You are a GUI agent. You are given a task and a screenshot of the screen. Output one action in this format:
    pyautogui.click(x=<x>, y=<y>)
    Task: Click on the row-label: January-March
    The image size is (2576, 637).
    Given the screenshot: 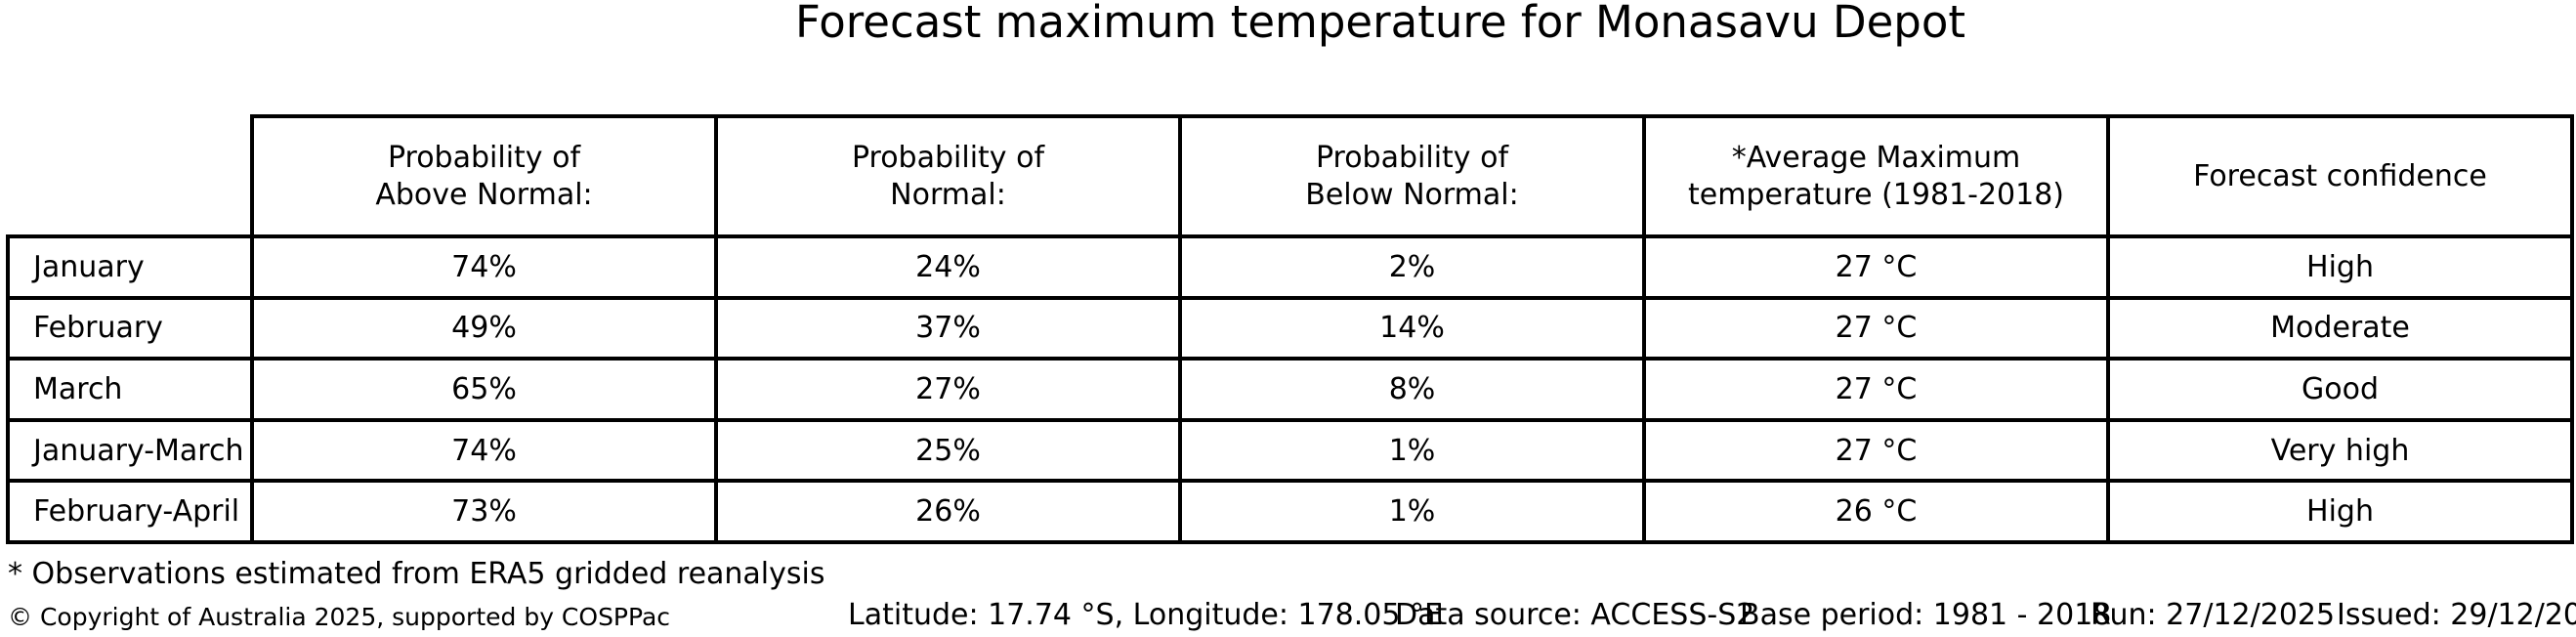 What is the action you would take?
    pyautogui.click(x=130, y=451)
    